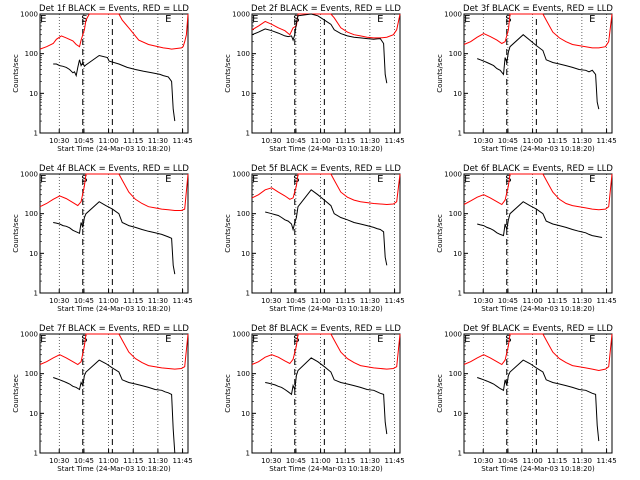 This screenshot has height=480, width=640. What do you see at coordinates (326, 329) in the screenshot?
I see `chart-title: Det 8f BLACK = Events, RED = LLD` at bounding box center [326, 329].